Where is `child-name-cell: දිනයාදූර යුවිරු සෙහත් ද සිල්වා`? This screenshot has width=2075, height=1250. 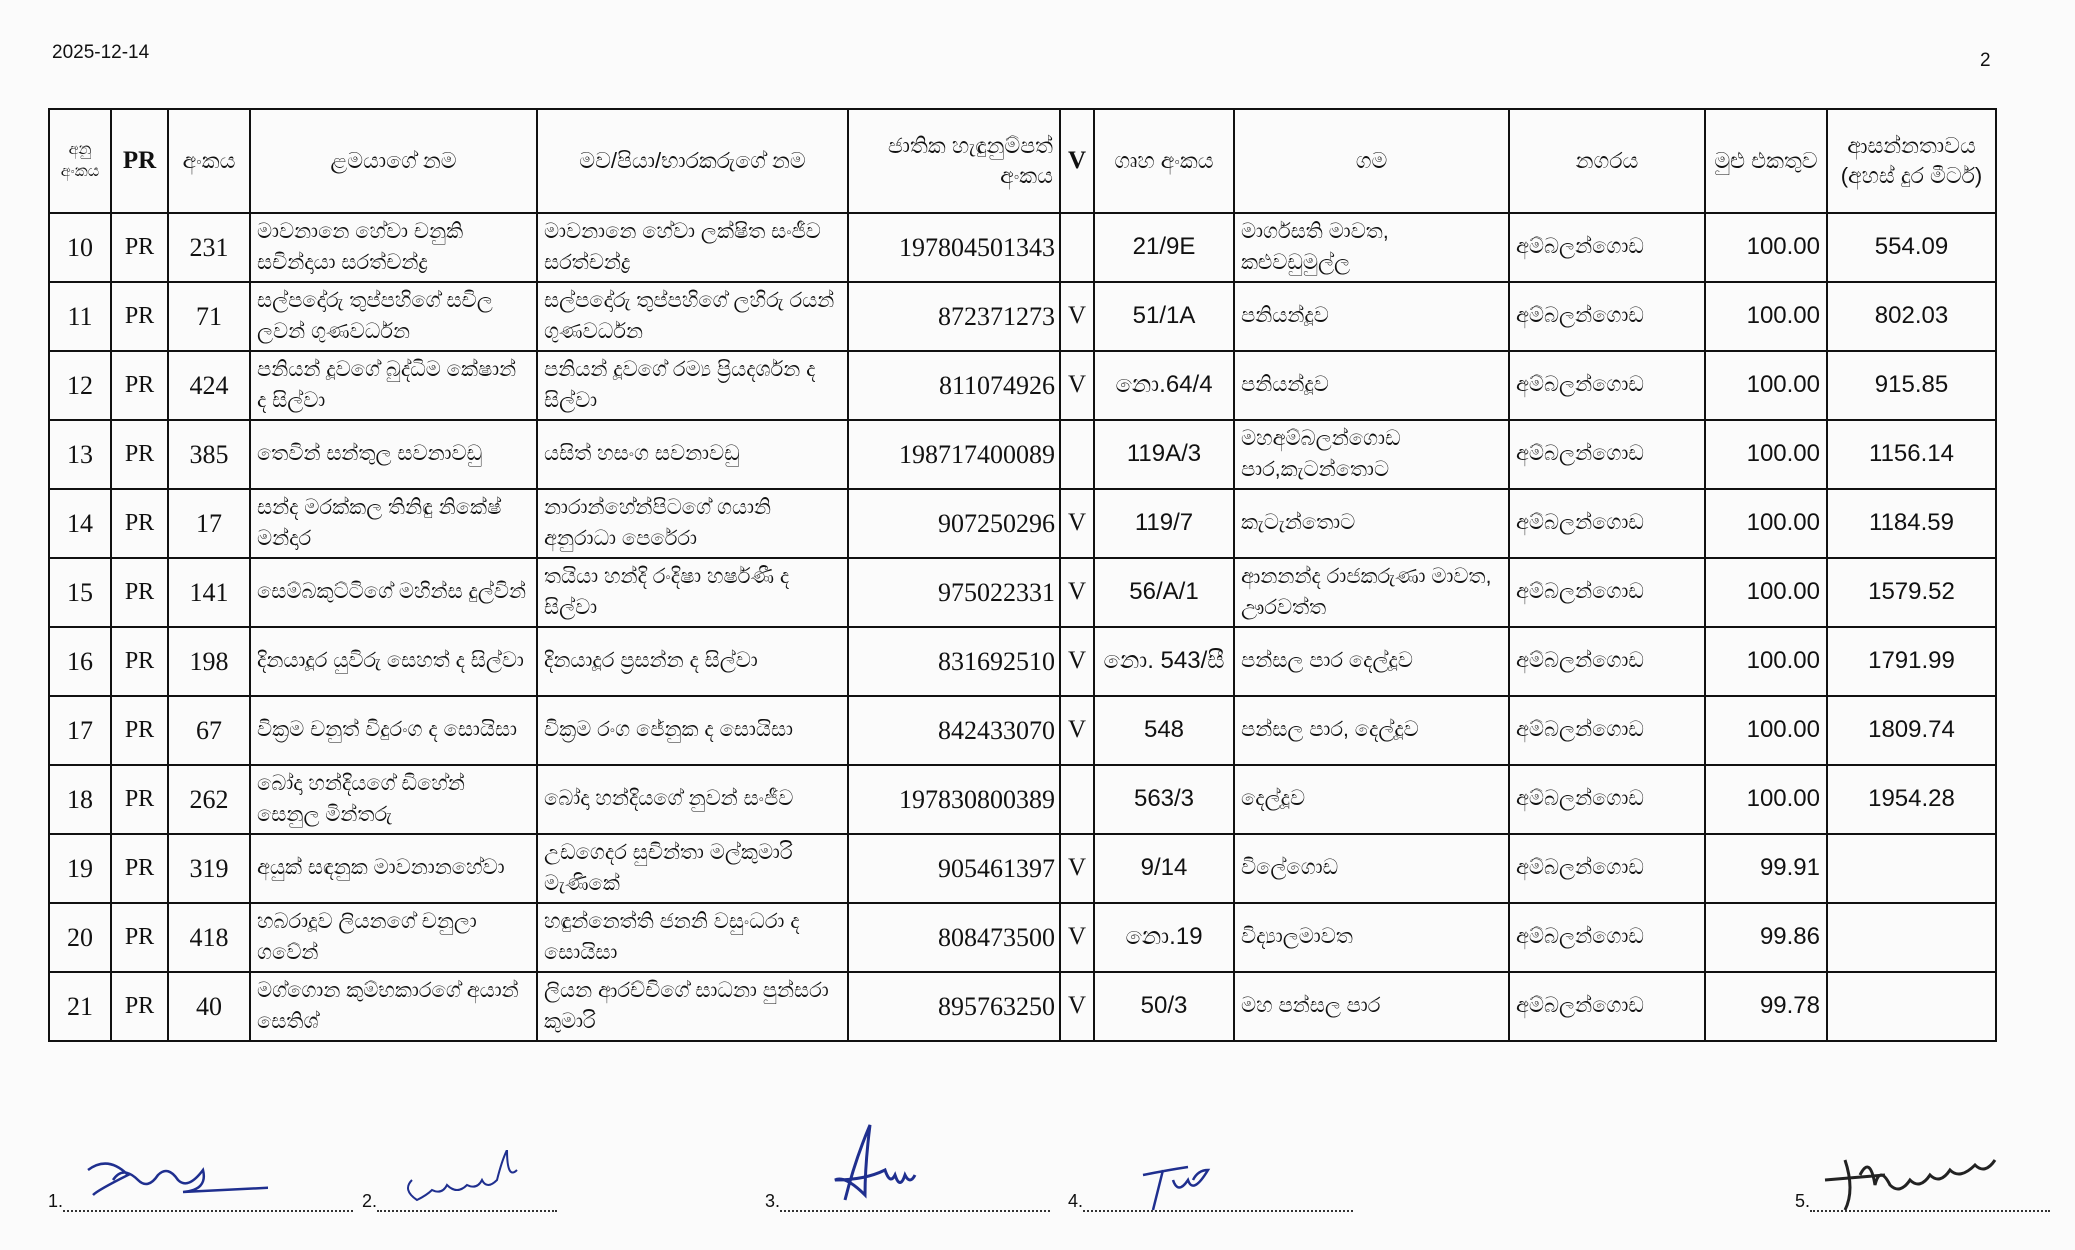 child-name-cell: දිනයාදූර යුවිරු සෙහත් ද සිල්වා is located at coordinates (393, 661).